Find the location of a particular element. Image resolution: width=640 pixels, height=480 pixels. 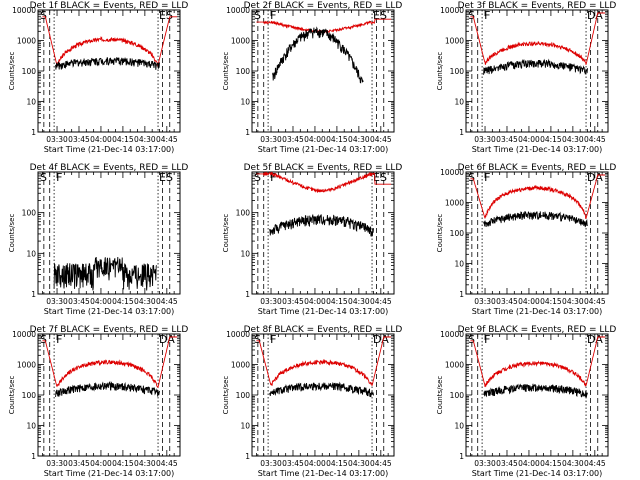

chart-title: Det 9f BLACK = Events, RED = LLD is located at coordinates (537, 330).